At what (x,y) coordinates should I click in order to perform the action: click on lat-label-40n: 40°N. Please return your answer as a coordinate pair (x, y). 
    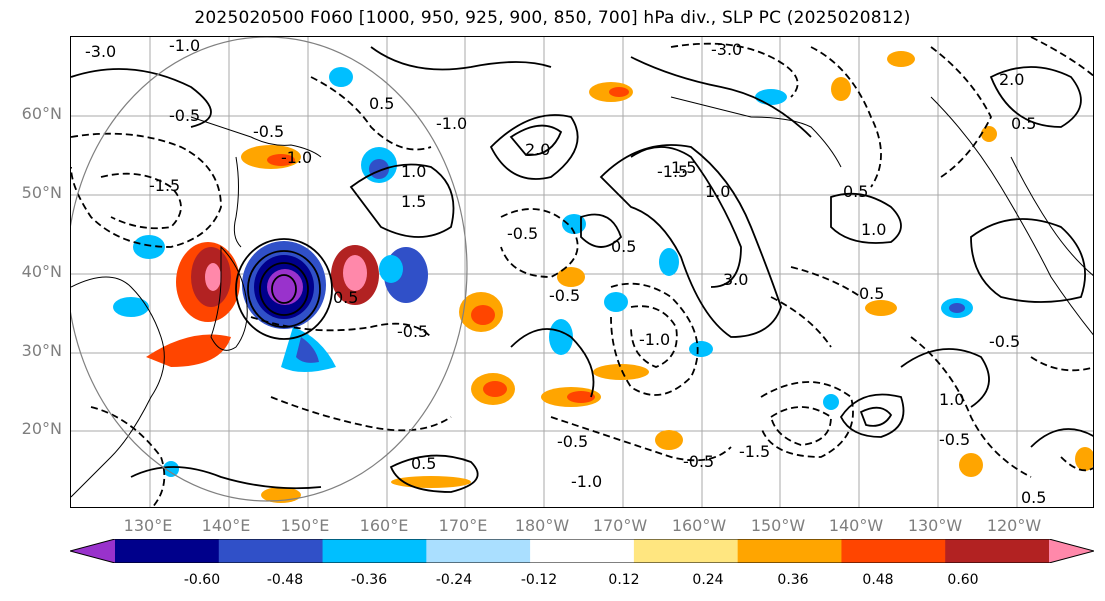
    Looking at the image, I should click on (41, 271).